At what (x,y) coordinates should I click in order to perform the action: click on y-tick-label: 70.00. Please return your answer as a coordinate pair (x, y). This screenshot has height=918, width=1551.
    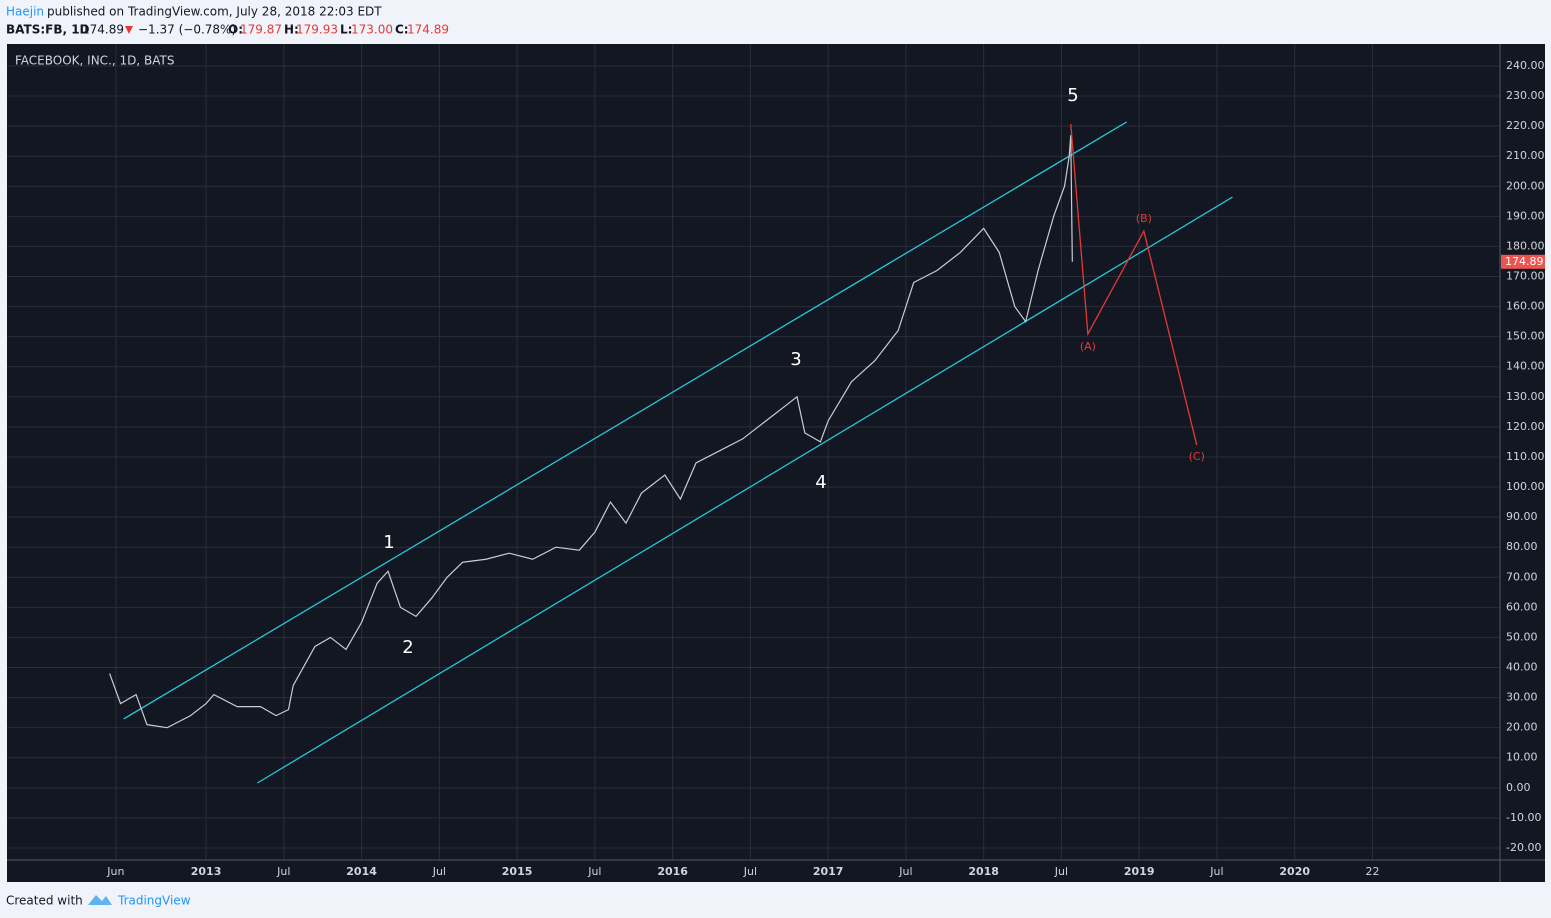
    Looking at the image, I should click on (1522, 576).